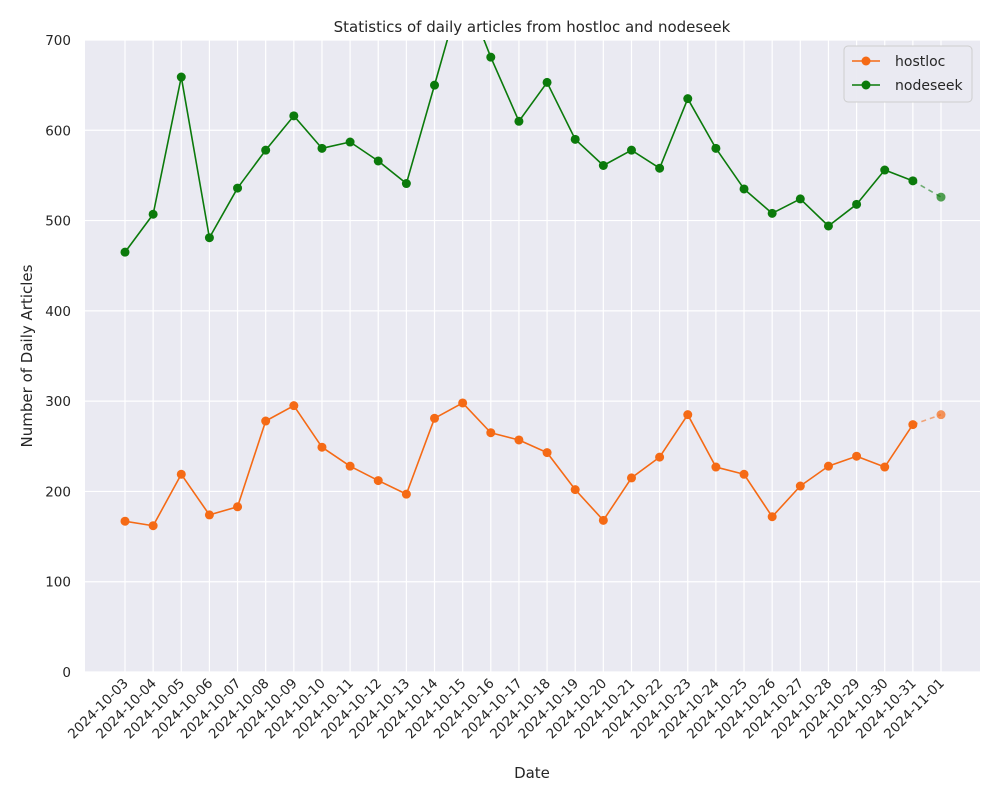 This screenshot has width=1000, height=800. Describe the element at coordinates (58, 357) in the screenshot. I see `y-tick-labels: 0 100 200 300 400 500 600 700` at that location.